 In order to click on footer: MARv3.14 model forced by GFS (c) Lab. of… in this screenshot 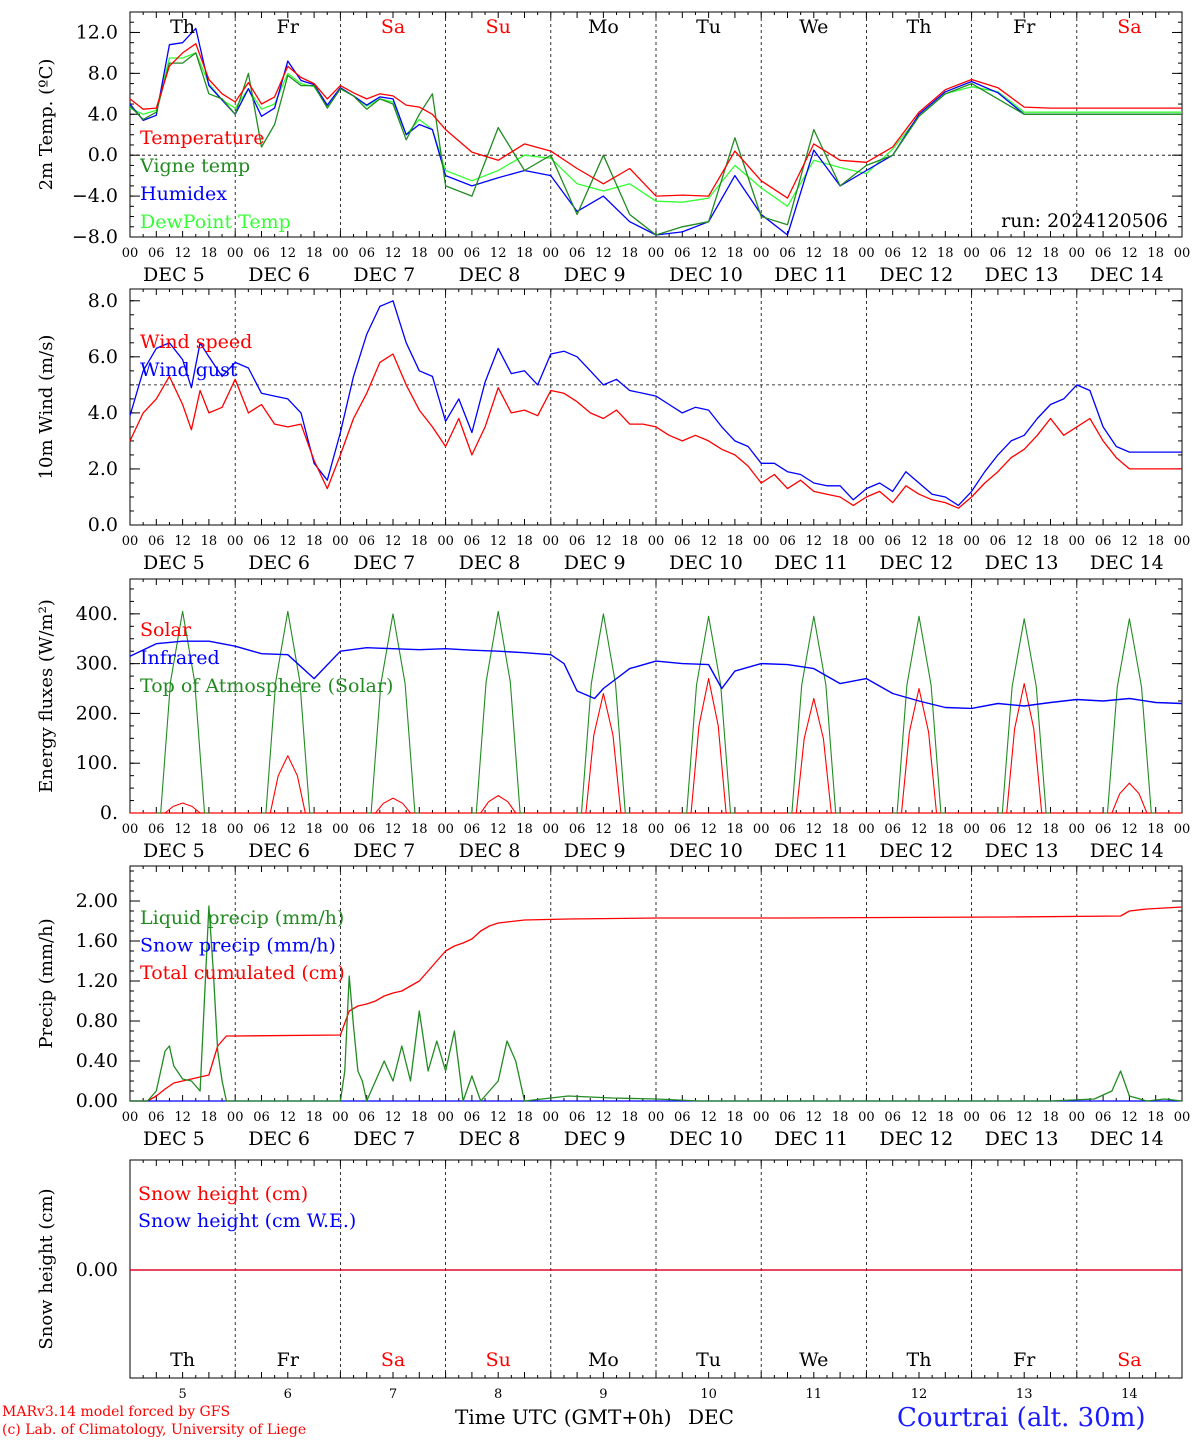, I will do `click(574, 1420)`.